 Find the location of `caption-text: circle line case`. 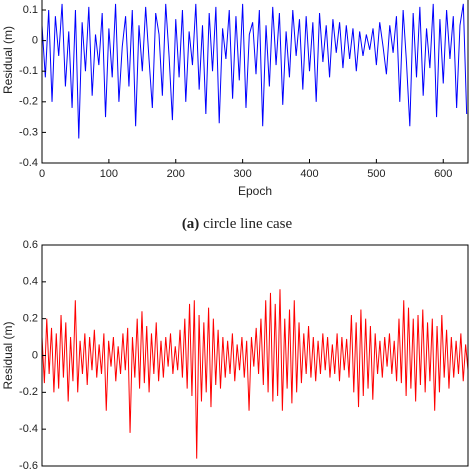

caption-text: circle line case is located at coordinates (247, 224).